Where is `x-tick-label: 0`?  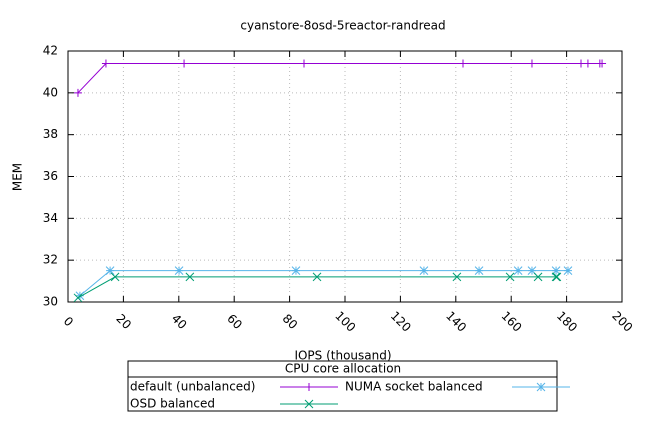 x-tick-label: 0 is located at coordinates (68, 321).